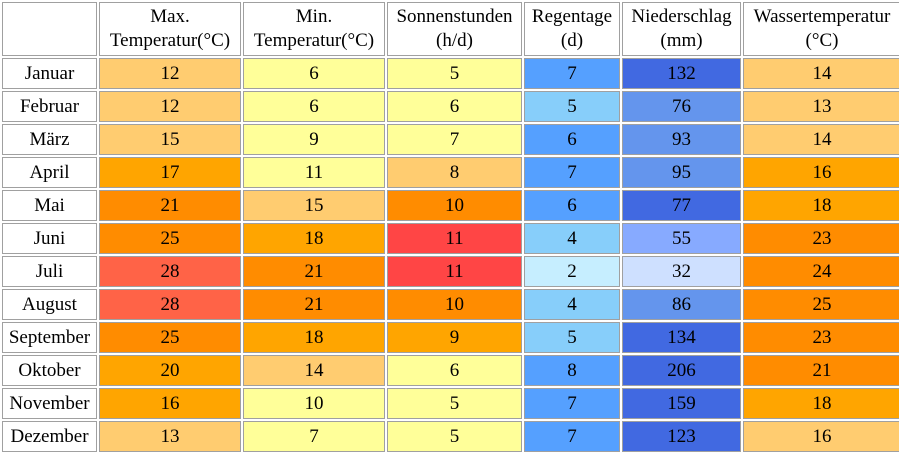 Image resolution: width=899 pixels, height=454 pixels. What do you see at coordinates (314, 29) in the screenshot?
I see `header-min-temperature: Min. Temperatur(°C)` at bounding box center [314, 29].